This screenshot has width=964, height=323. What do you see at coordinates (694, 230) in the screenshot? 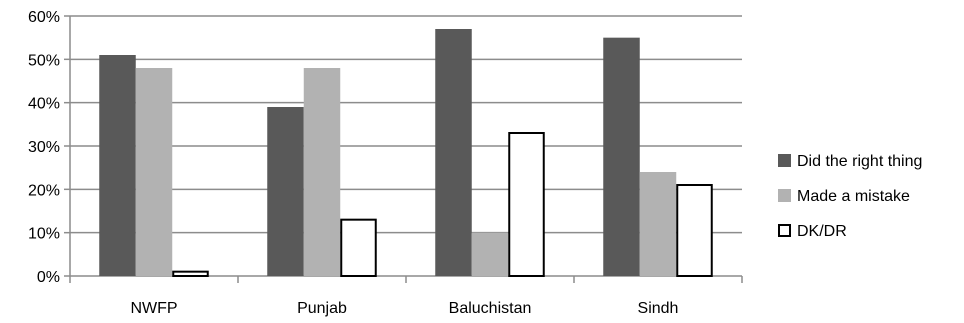
I see `bar-dk-dr-sindh` at bounding box center [694, 230].